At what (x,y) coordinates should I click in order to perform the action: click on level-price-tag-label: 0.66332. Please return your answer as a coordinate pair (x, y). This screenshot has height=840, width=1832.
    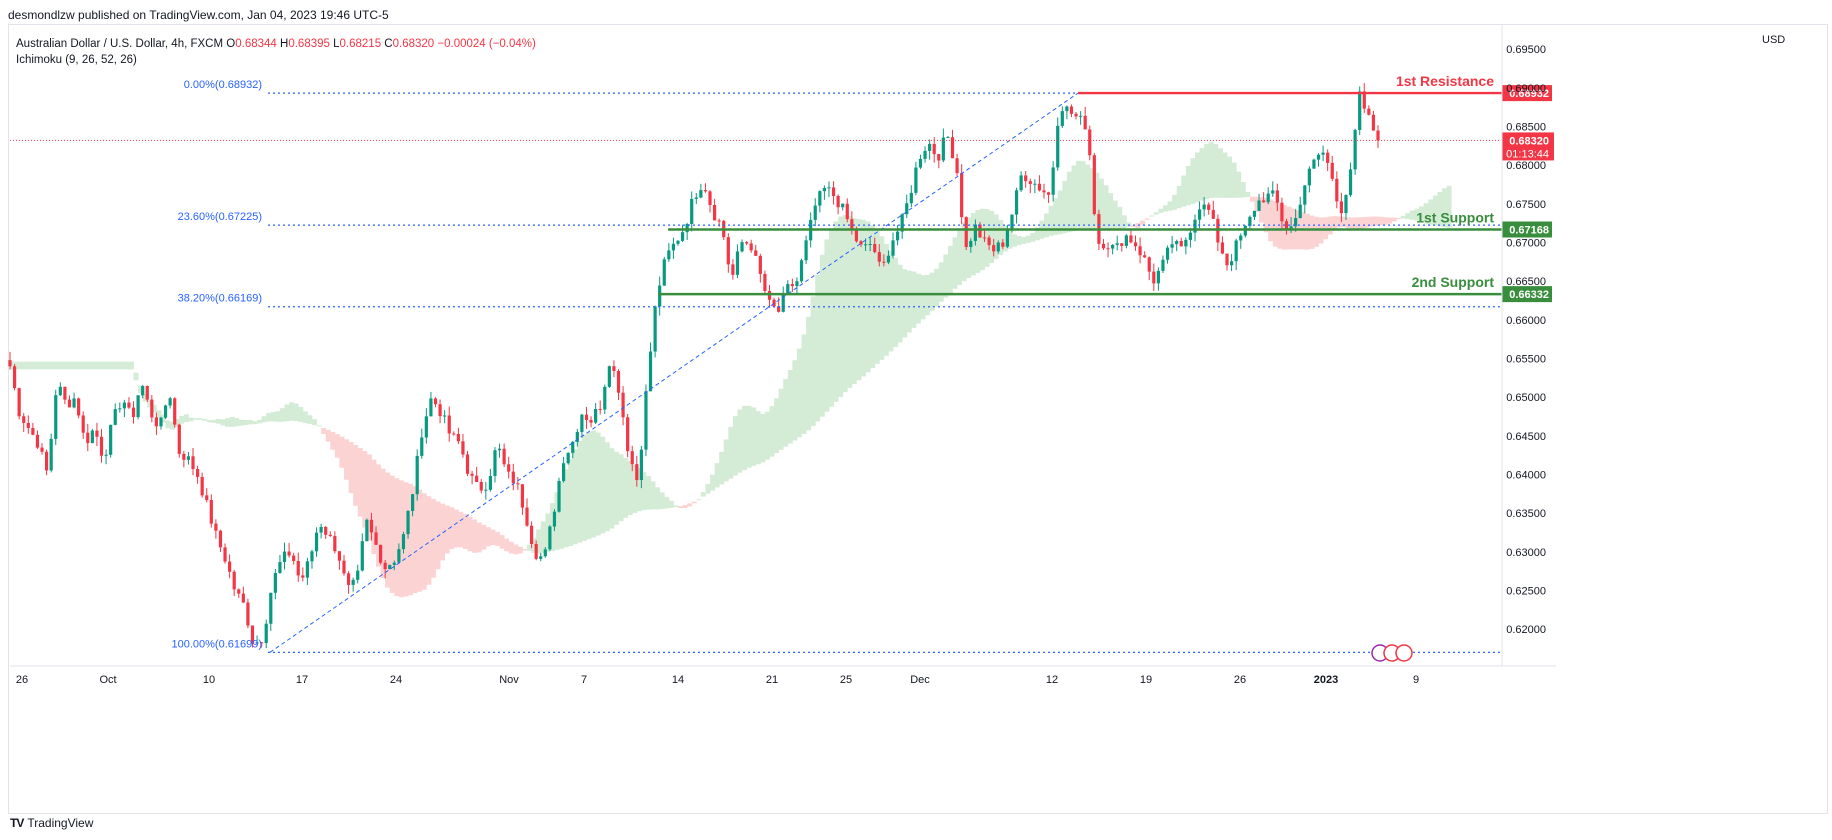
    Looking at the image, I should click on (1529, 295).